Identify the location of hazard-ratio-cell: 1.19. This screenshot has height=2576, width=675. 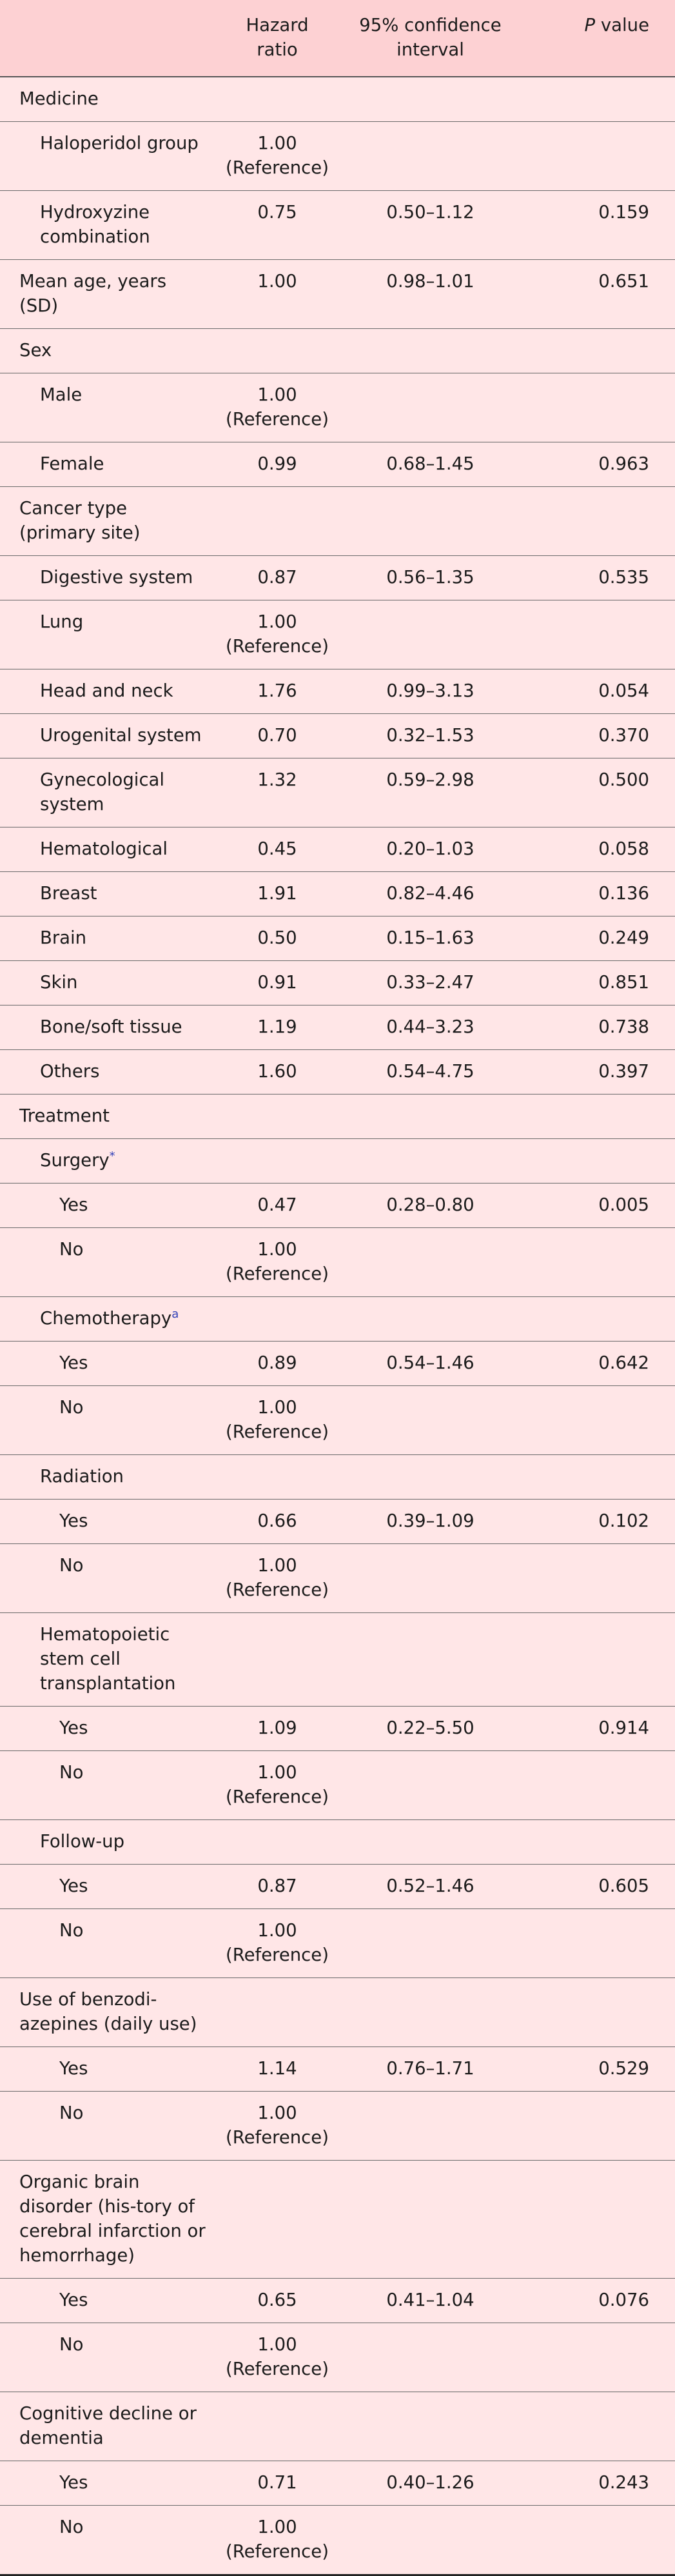
(277, 1028).